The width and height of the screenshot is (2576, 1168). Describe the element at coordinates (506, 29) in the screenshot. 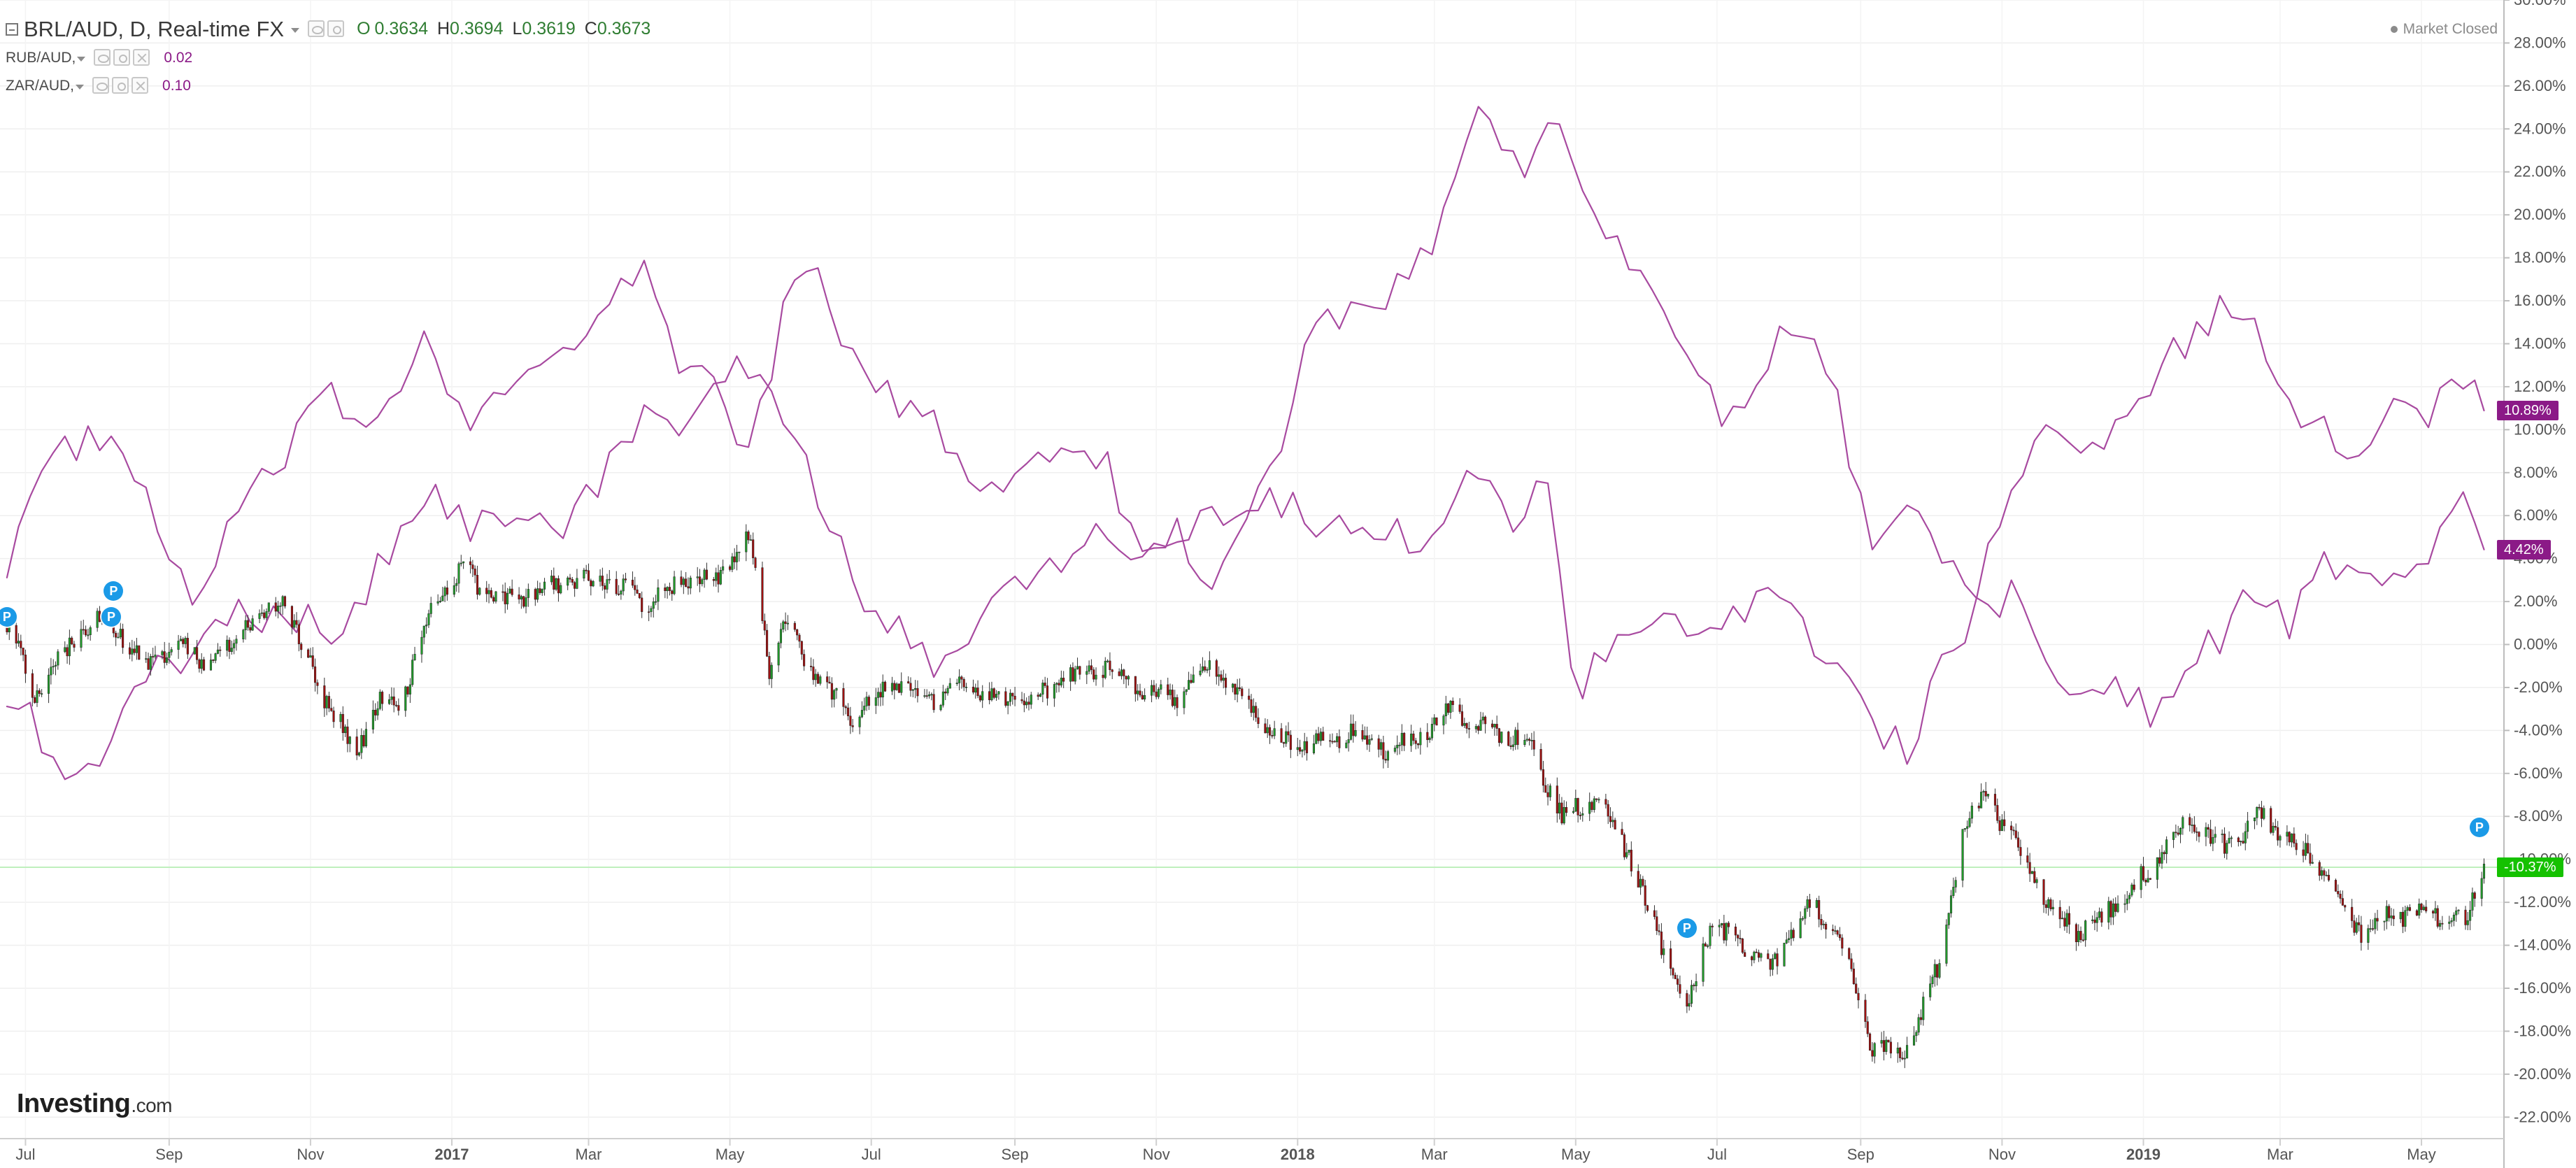

I see `ohlc-values: O 0.3634 H0.3694 L0.3619 C0.3673` at that location.